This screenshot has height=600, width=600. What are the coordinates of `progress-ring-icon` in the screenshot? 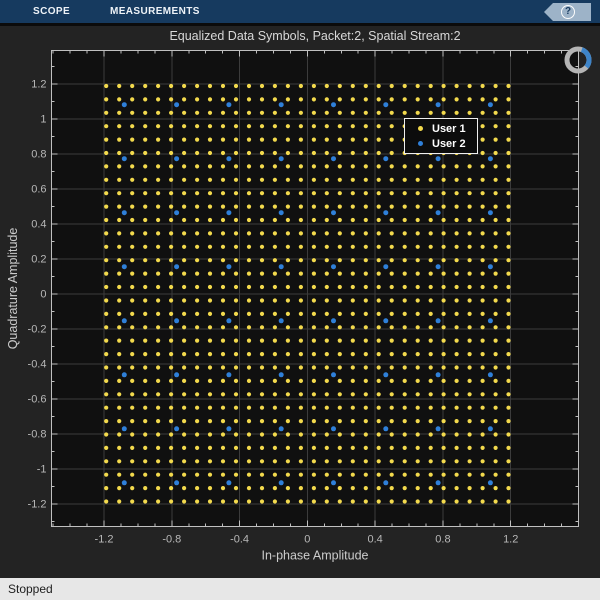 It's located at (578, 60).